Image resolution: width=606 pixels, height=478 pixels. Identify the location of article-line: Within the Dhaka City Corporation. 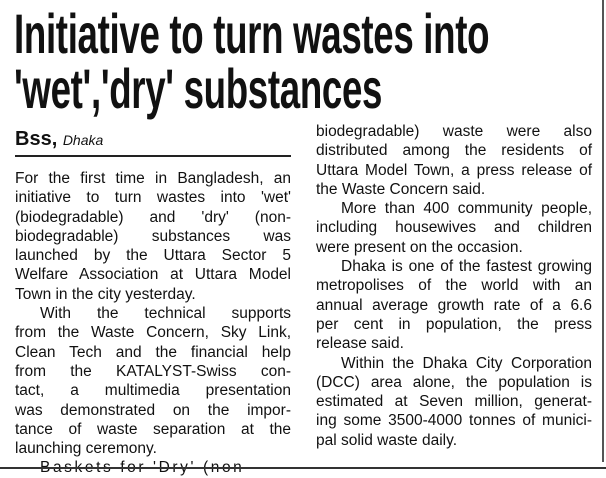
(466, 363).